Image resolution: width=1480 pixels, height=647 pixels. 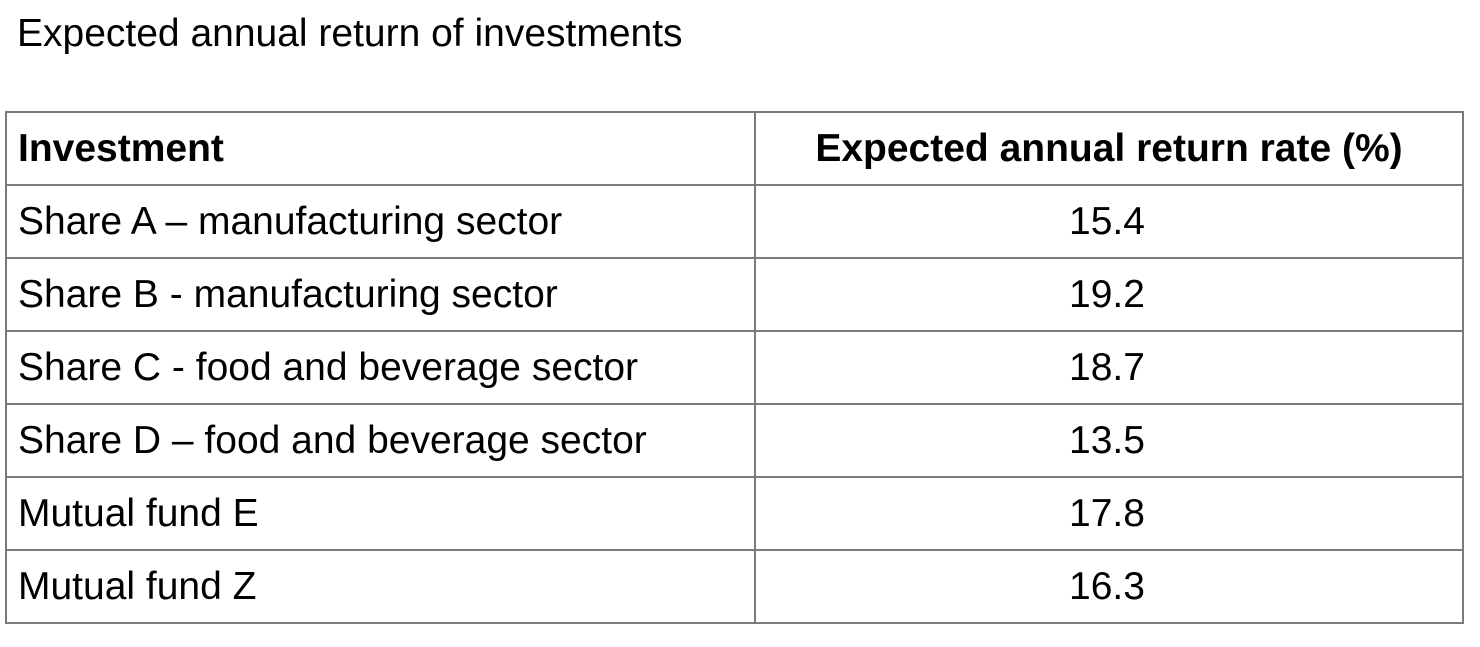 I want to click on investment-cell: Mutual fund E, so click(x=380, y=513).